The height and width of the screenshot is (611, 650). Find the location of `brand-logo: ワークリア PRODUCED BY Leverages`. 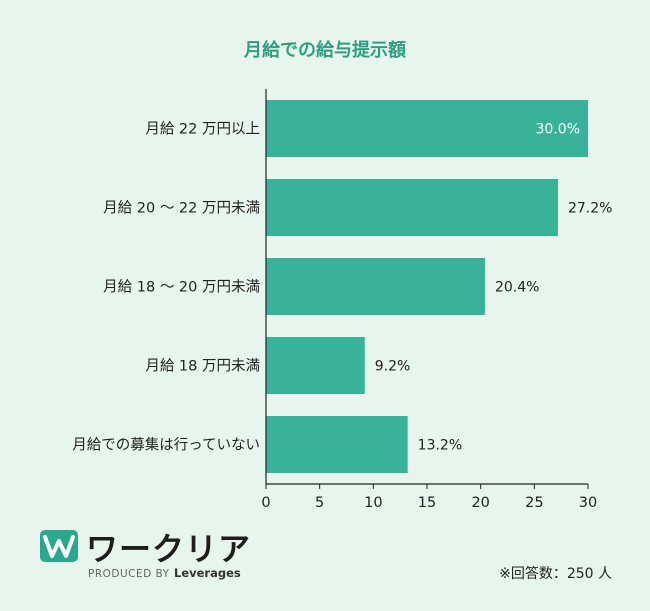

brand-logo: ワークリア PRODUCED BY Leverages is located at coordinates (145, 555).